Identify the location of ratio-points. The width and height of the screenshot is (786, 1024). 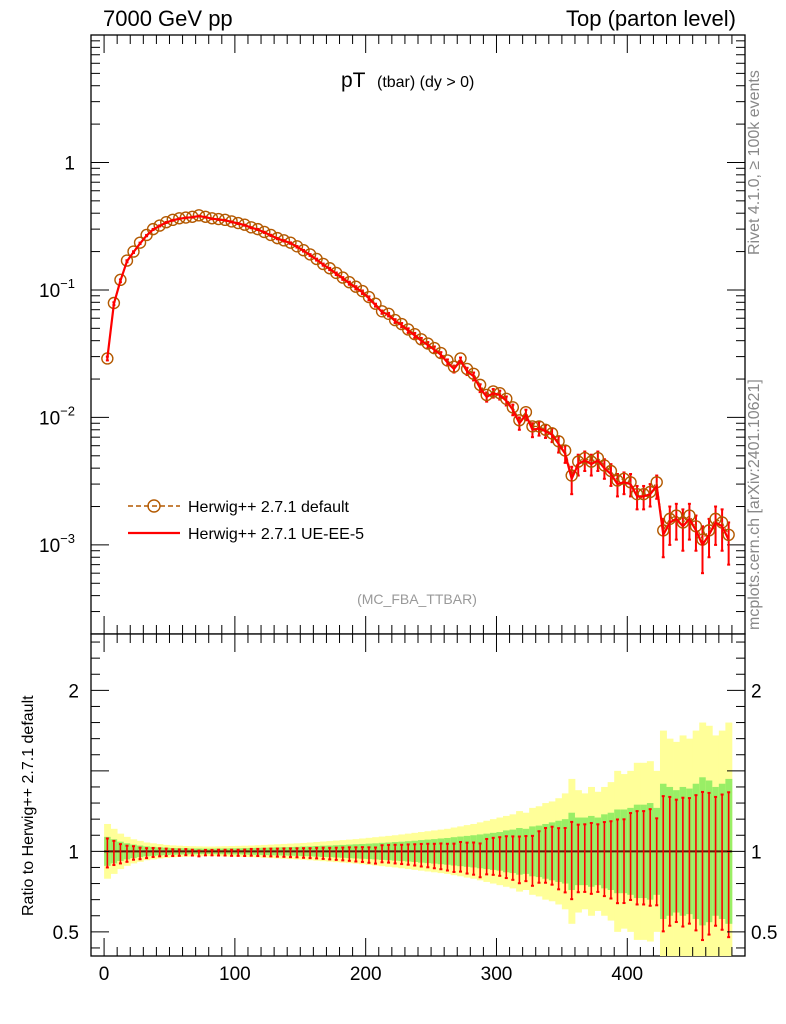
(418, 866).